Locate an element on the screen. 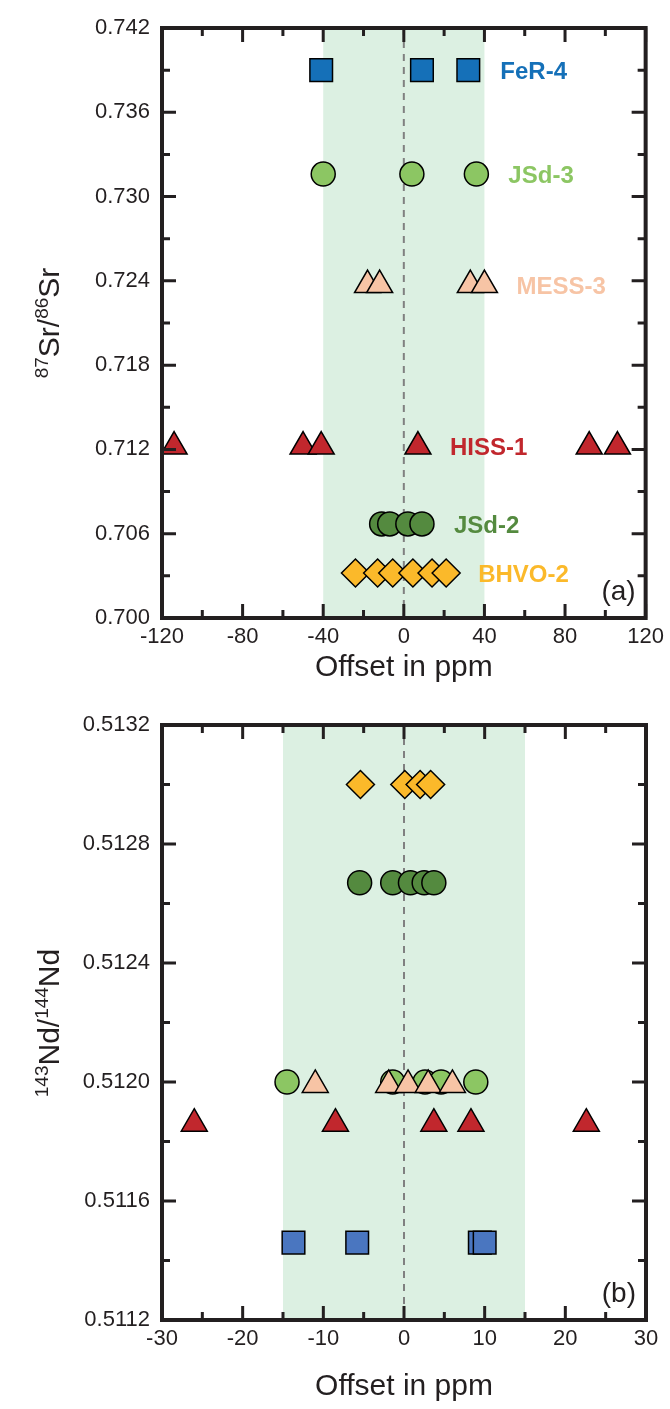  x-tick-label: -40 is located at coordinates (323, 636).